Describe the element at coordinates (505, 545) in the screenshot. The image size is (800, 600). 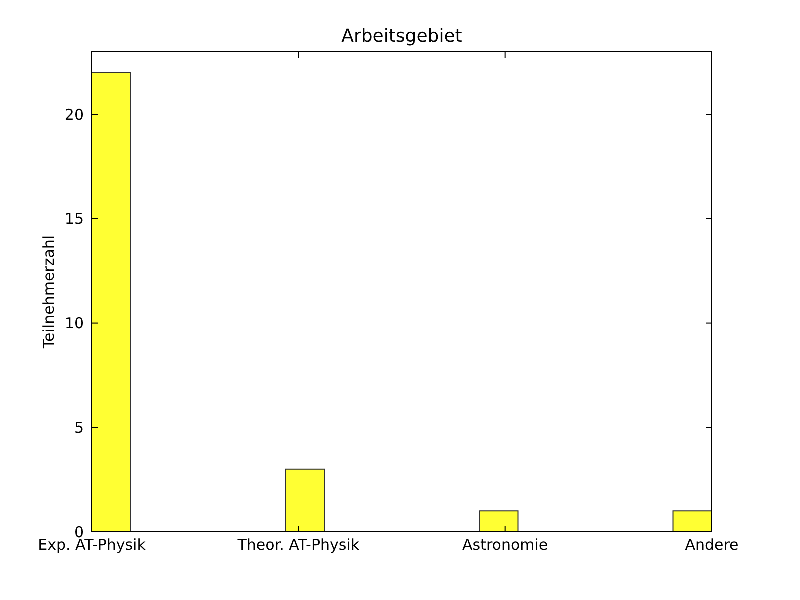
I see `x-tick-label: Astronomie` at that location.